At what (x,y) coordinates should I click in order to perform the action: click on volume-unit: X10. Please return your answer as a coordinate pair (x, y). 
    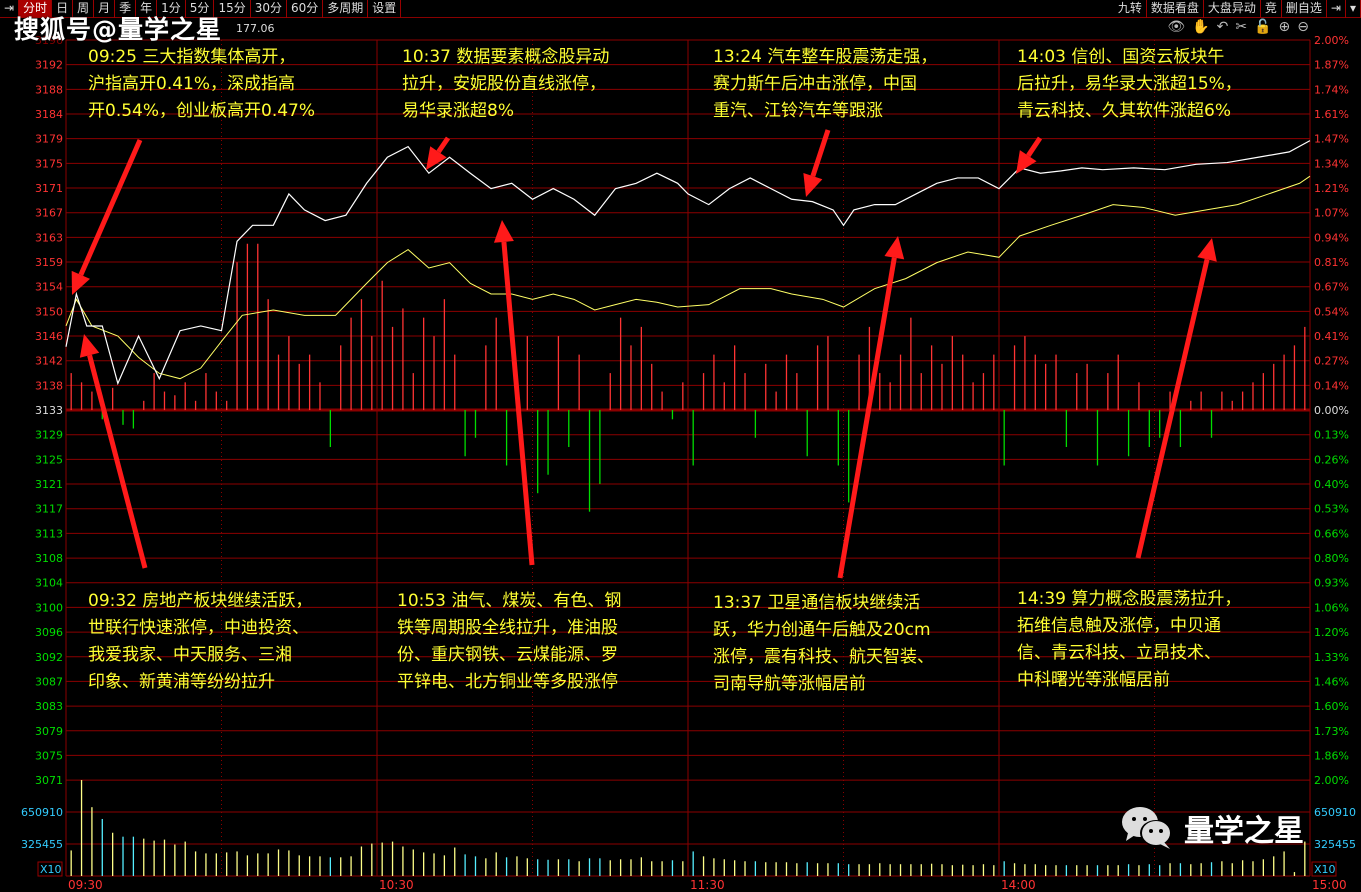
    Looking at the image, I should click on (51, 869).